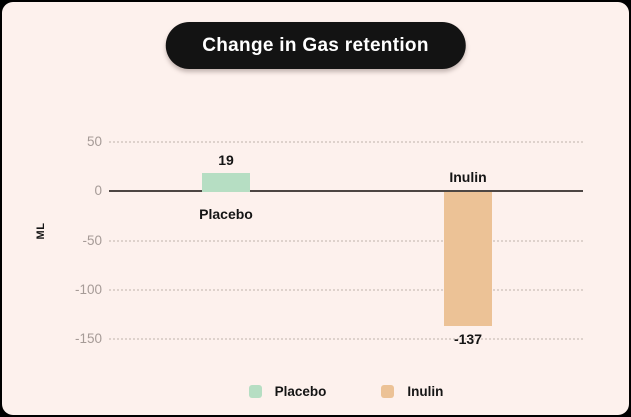 This screenshot has width=631, height=417. Describe the element at coordinates (468, 259) in the screenshot. I see `bar-inulin` at that location.